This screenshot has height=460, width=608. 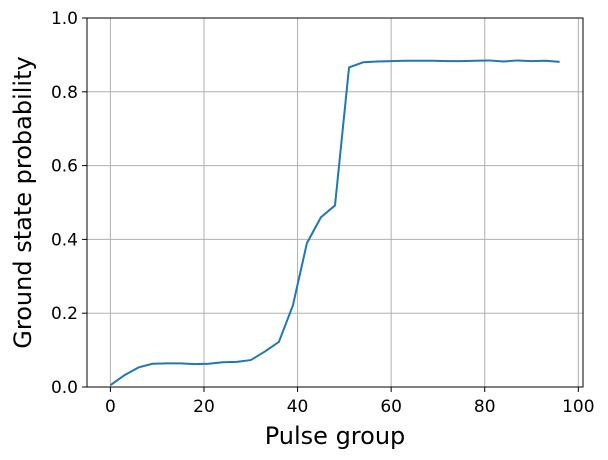 I want to click on y-tick-label: 0.2, so click(x=64, y=314).